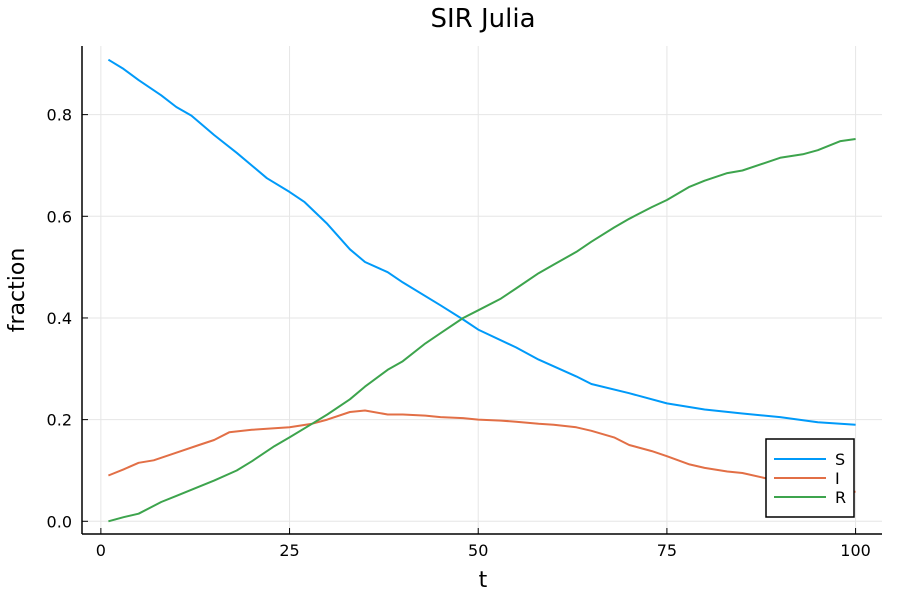 This screenshot has height=600, width=900. What do you see at coordinates (289, 550) in the screenshot?
I see `x-tick-label: 25` at bounding box center [289, 550].